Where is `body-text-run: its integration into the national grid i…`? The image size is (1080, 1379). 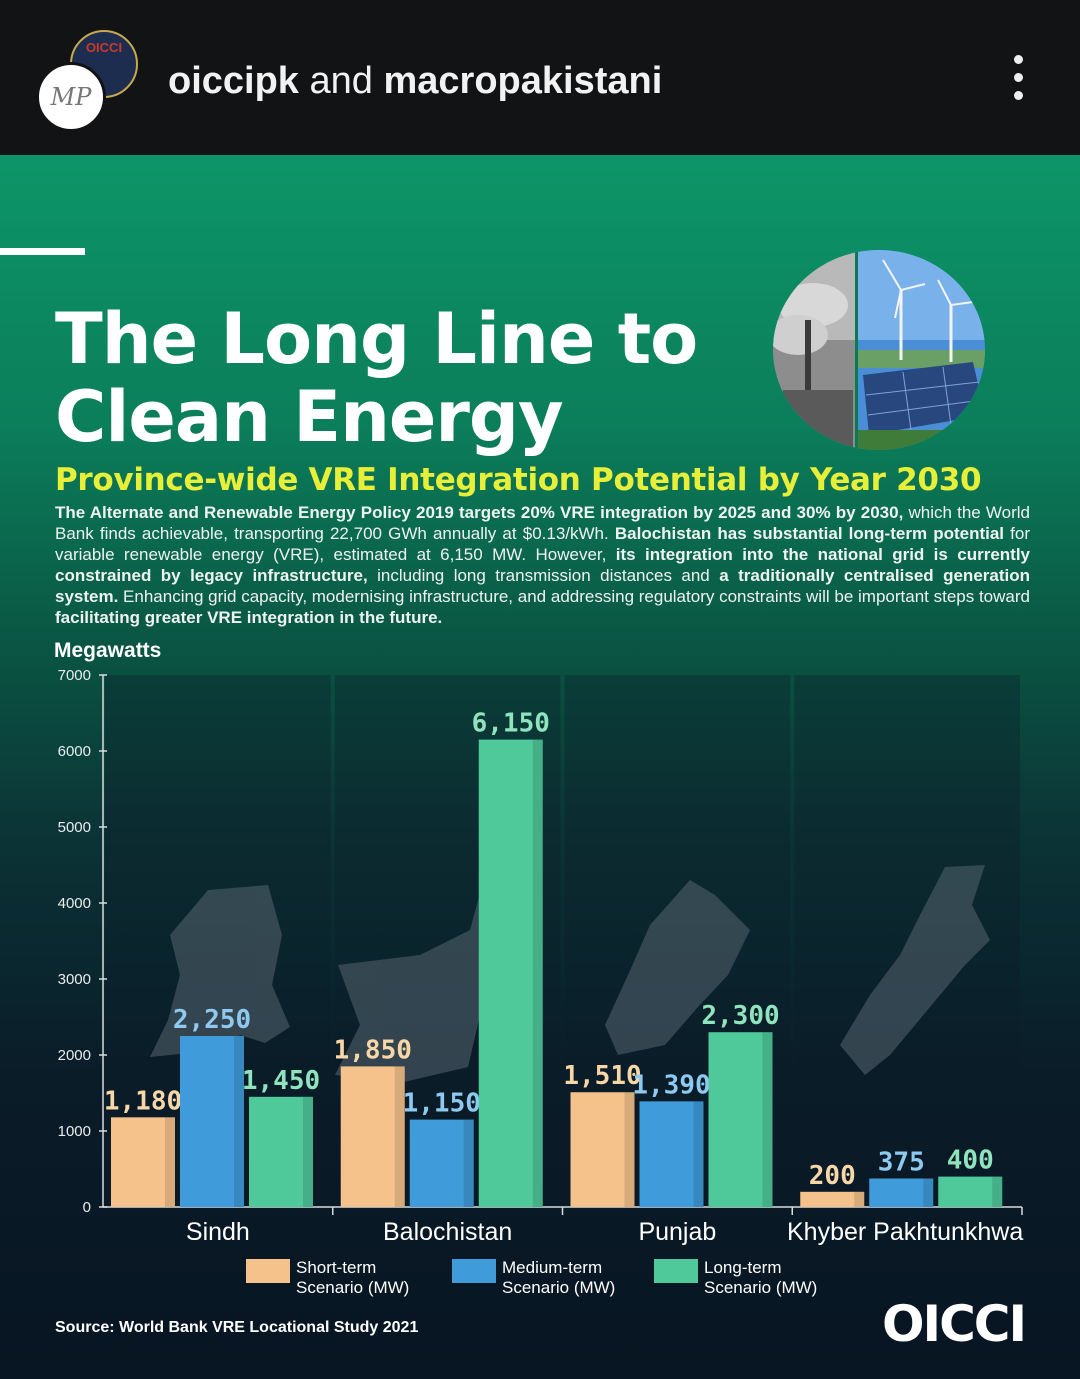
body-text-run: its integration into the national grid i… is located at coordinates (542, 565).